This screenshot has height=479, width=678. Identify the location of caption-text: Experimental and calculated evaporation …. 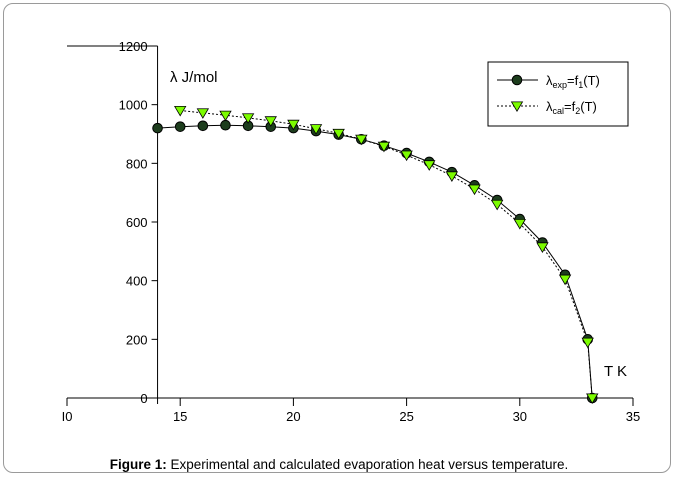
(367, 464).